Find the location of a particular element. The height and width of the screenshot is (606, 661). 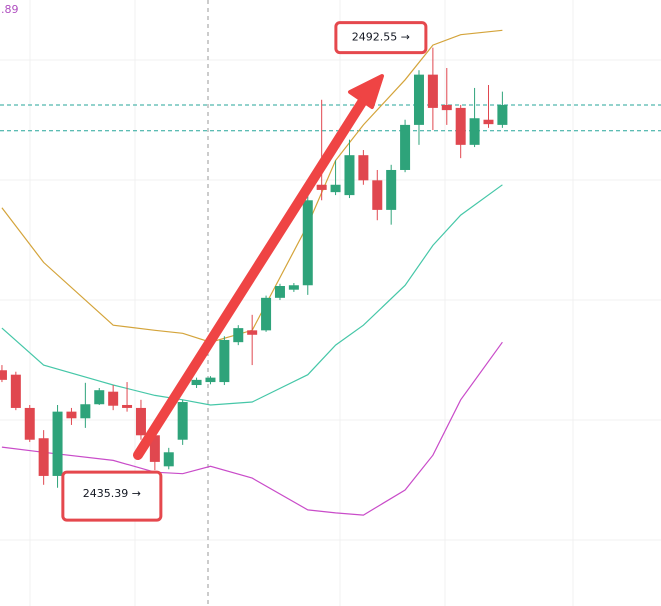

trend-arrow-head is located at coordinates (366, 91).